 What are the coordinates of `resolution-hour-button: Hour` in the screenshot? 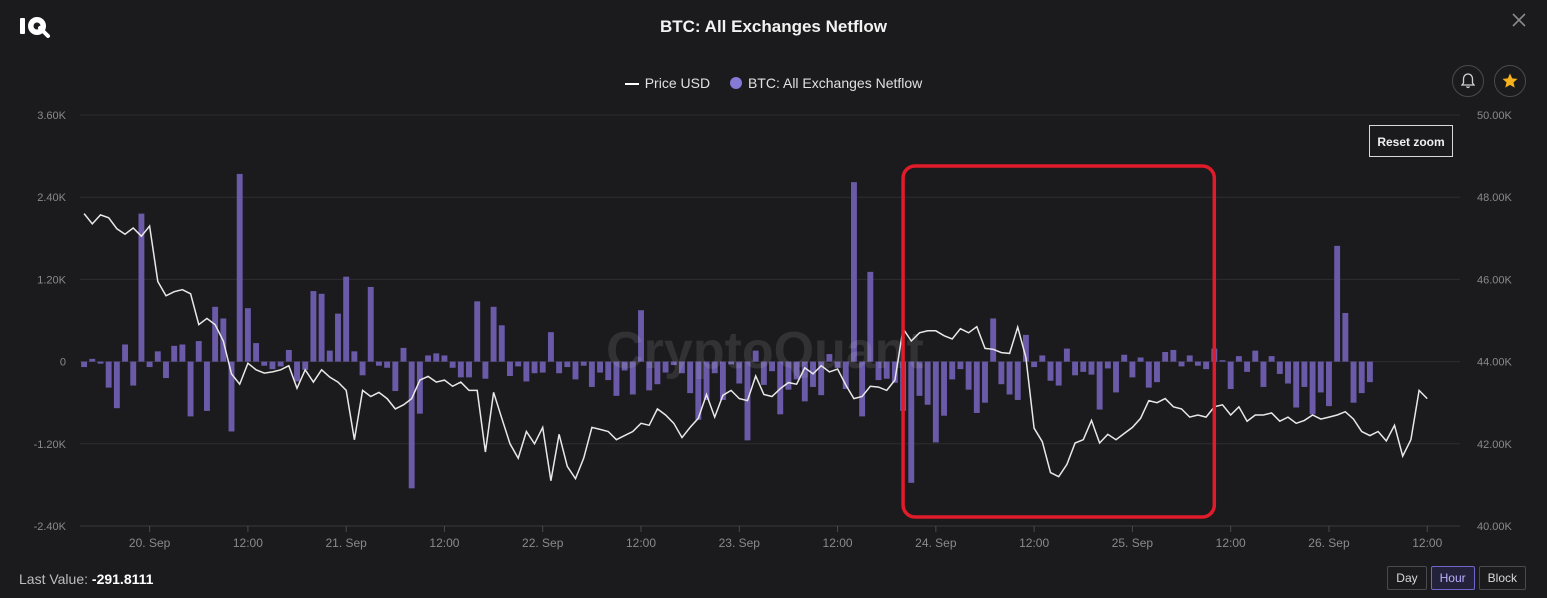 It's located at (1452, 578).